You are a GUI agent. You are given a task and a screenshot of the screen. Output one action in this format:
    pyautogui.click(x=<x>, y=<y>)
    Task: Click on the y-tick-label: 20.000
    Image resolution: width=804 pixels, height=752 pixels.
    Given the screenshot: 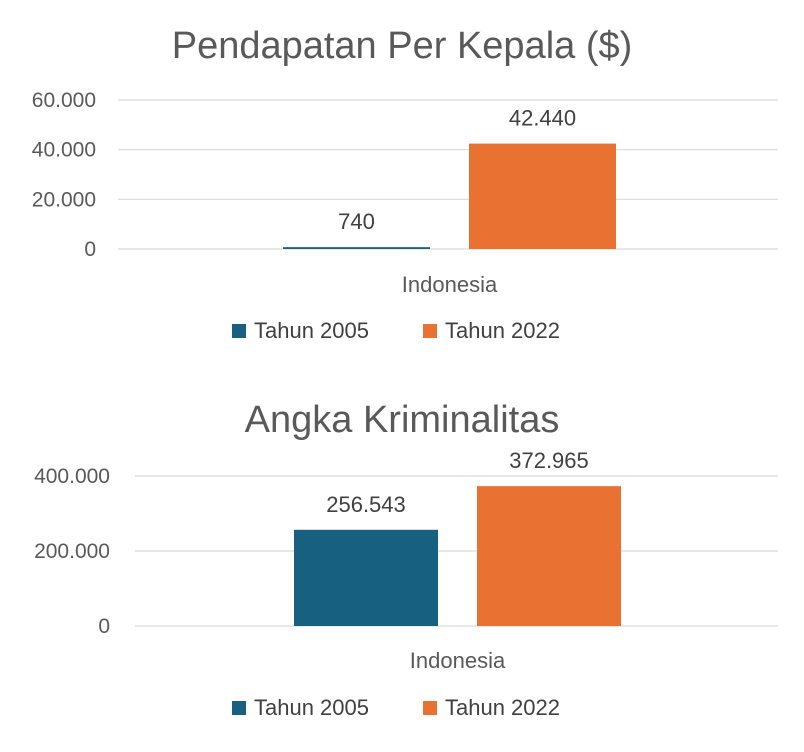 What is the action you would take?
    pyautogui.click(x=64, y=199)
    